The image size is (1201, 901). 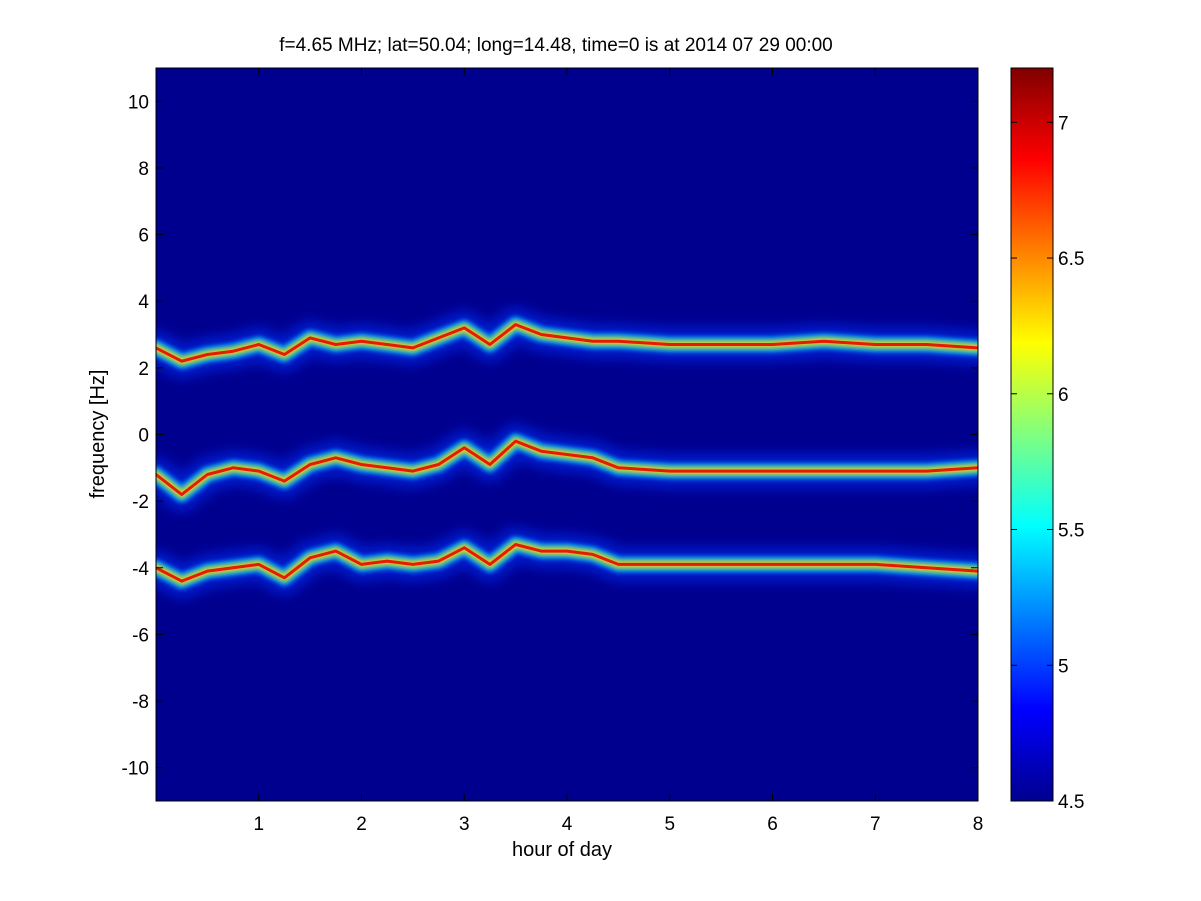 What do you see at coordinates (1063, 395) in the screenshot?
I see `colorbar-tick-label: 6` at bounding box center [1063, 395].